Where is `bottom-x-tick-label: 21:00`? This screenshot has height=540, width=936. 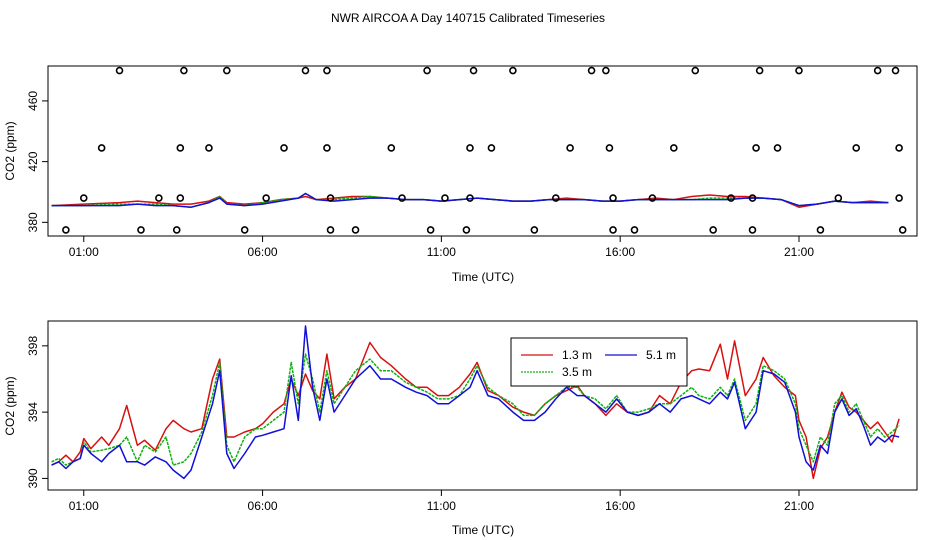 bottom-x-tick-label: 21:00 is located at coordinates (799, 506).